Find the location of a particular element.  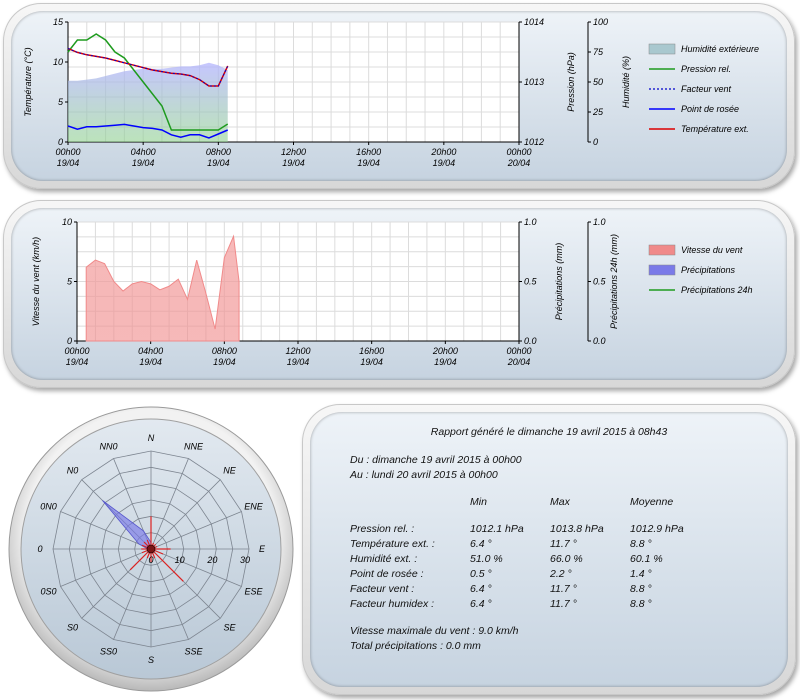

y-tick-label: 100 is located at coordinates (600, 22).